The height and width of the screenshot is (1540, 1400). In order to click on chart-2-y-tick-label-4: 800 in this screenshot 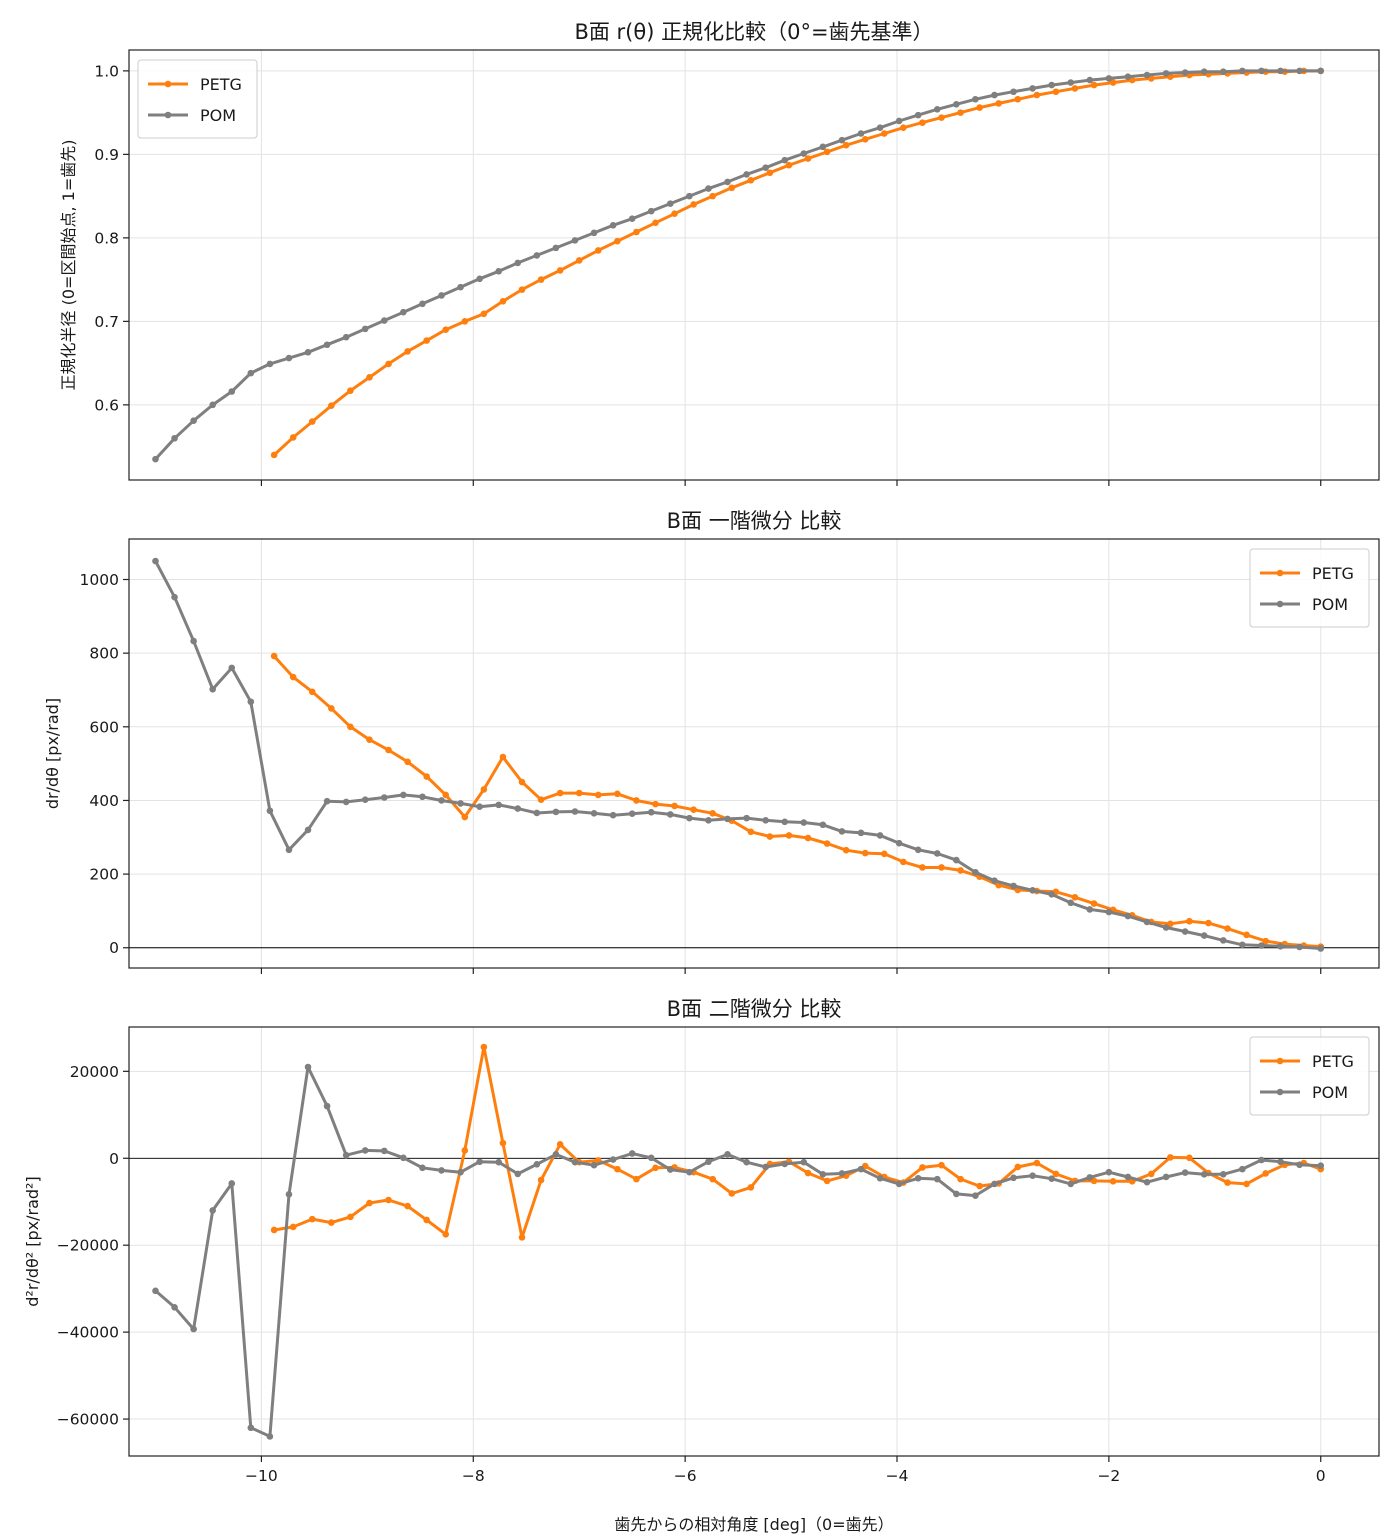, I will do `click(104, 654)`.